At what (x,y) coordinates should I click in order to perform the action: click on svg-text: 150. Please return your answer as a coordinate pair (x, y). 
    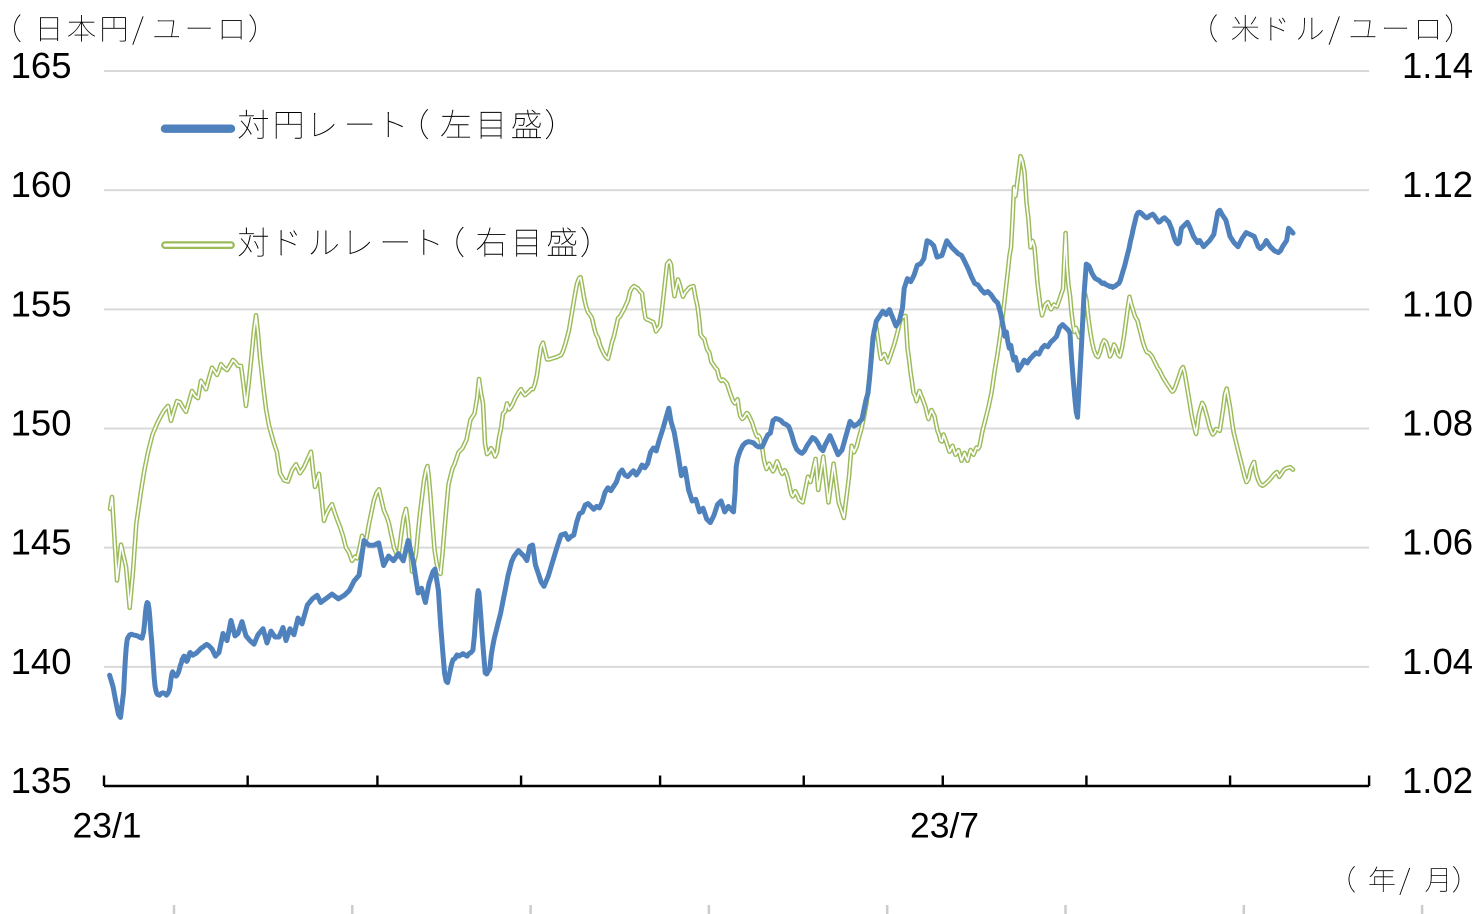
    Looking at the image, I should click on (41, 423).